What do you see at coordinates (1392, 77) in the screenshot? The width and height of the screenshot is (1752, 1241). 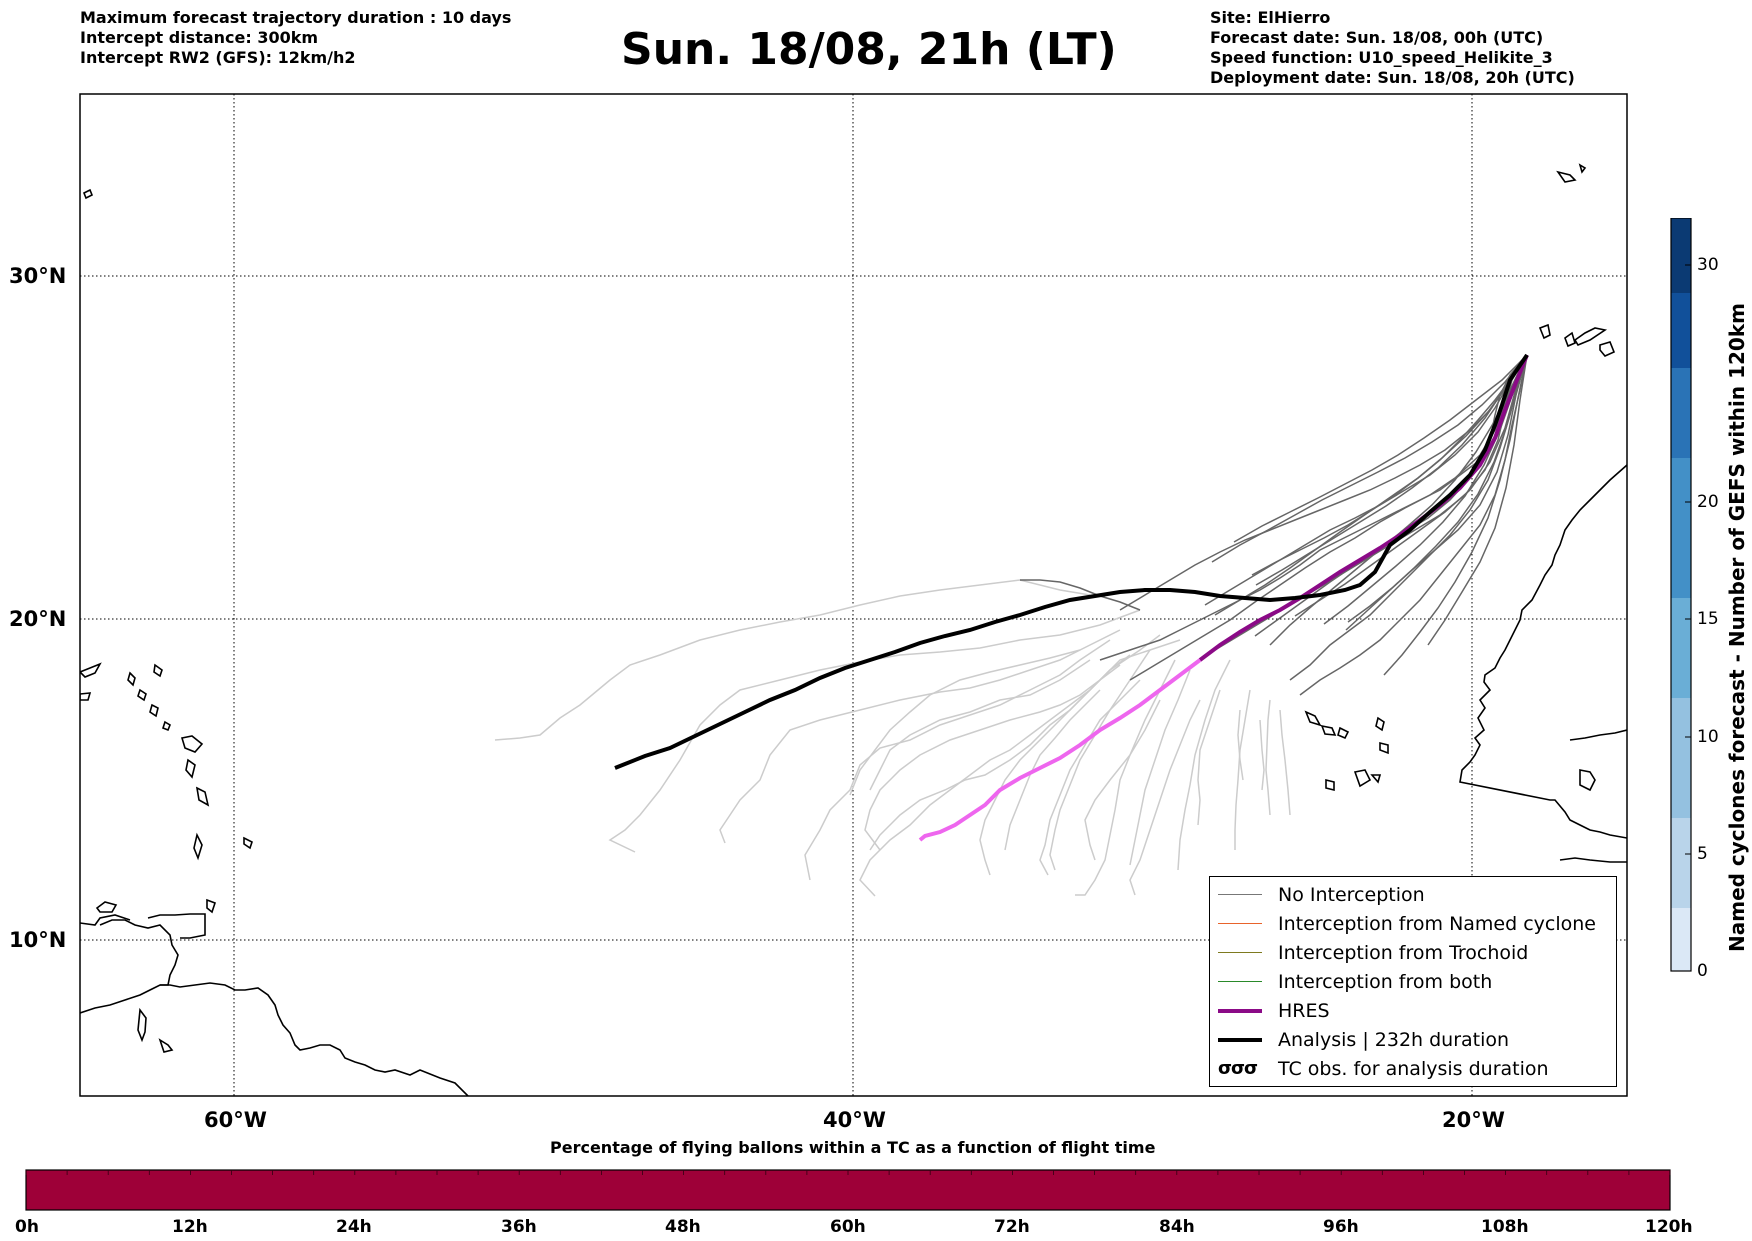 I see `deployment-date-text: Deployment date: Sun. 18/08, 20h (UTC)` at bounding box center [1392, 77].